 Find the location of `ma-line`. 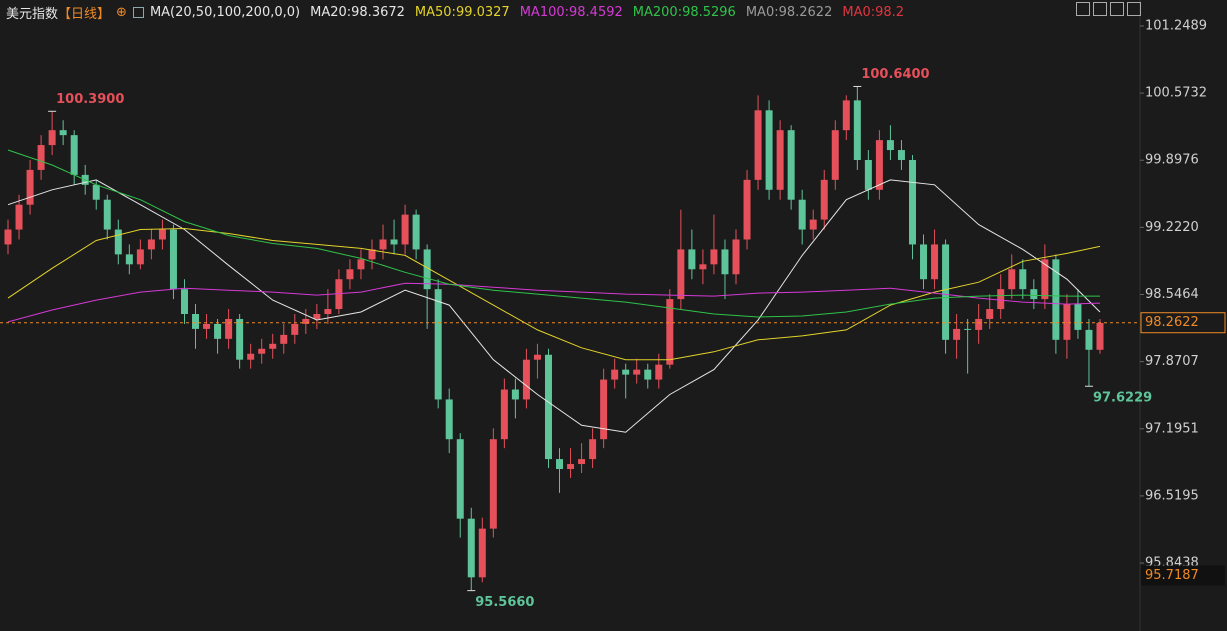

ma-line is located at coordinates (554, 302).